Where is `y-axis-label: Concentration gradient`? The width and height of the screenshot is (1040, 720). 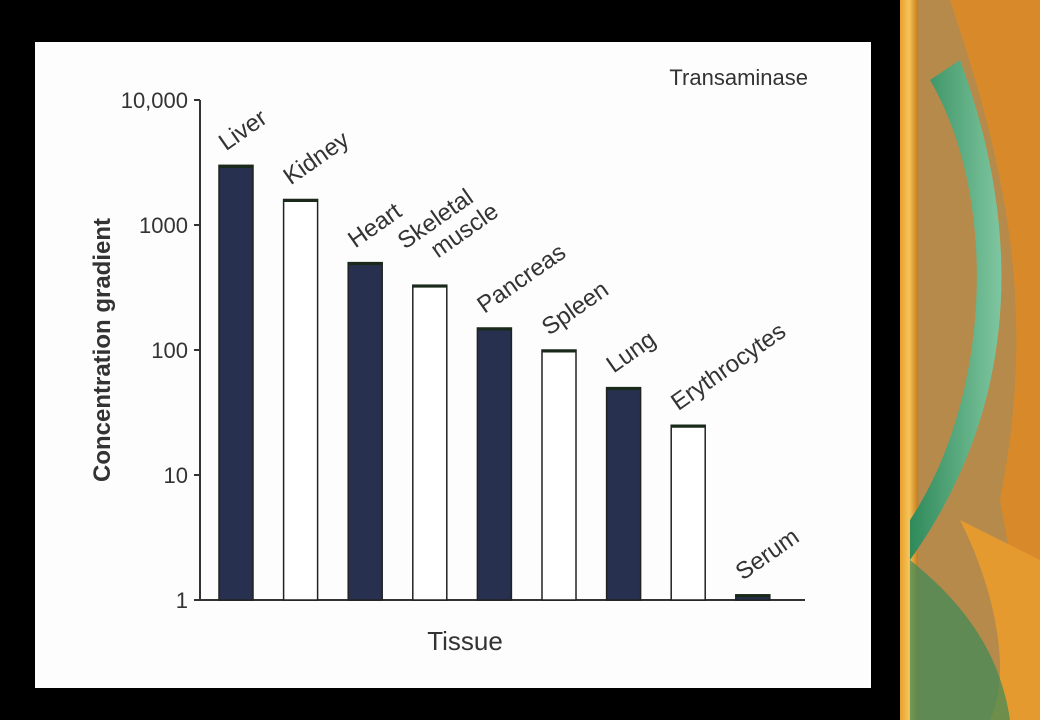 y-axis-label: Concentration gradient is located at coordinates (102, 350).